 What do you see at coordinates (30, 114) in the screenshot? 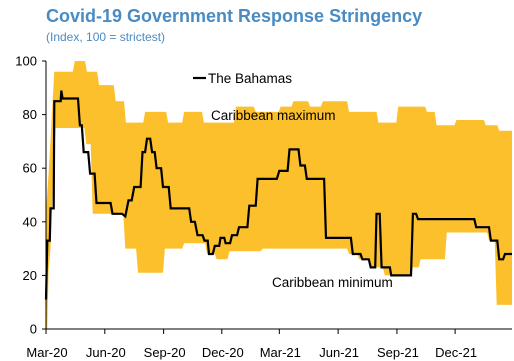
I see `y-tick-label-80: 80` at bounding box center [30, 114].